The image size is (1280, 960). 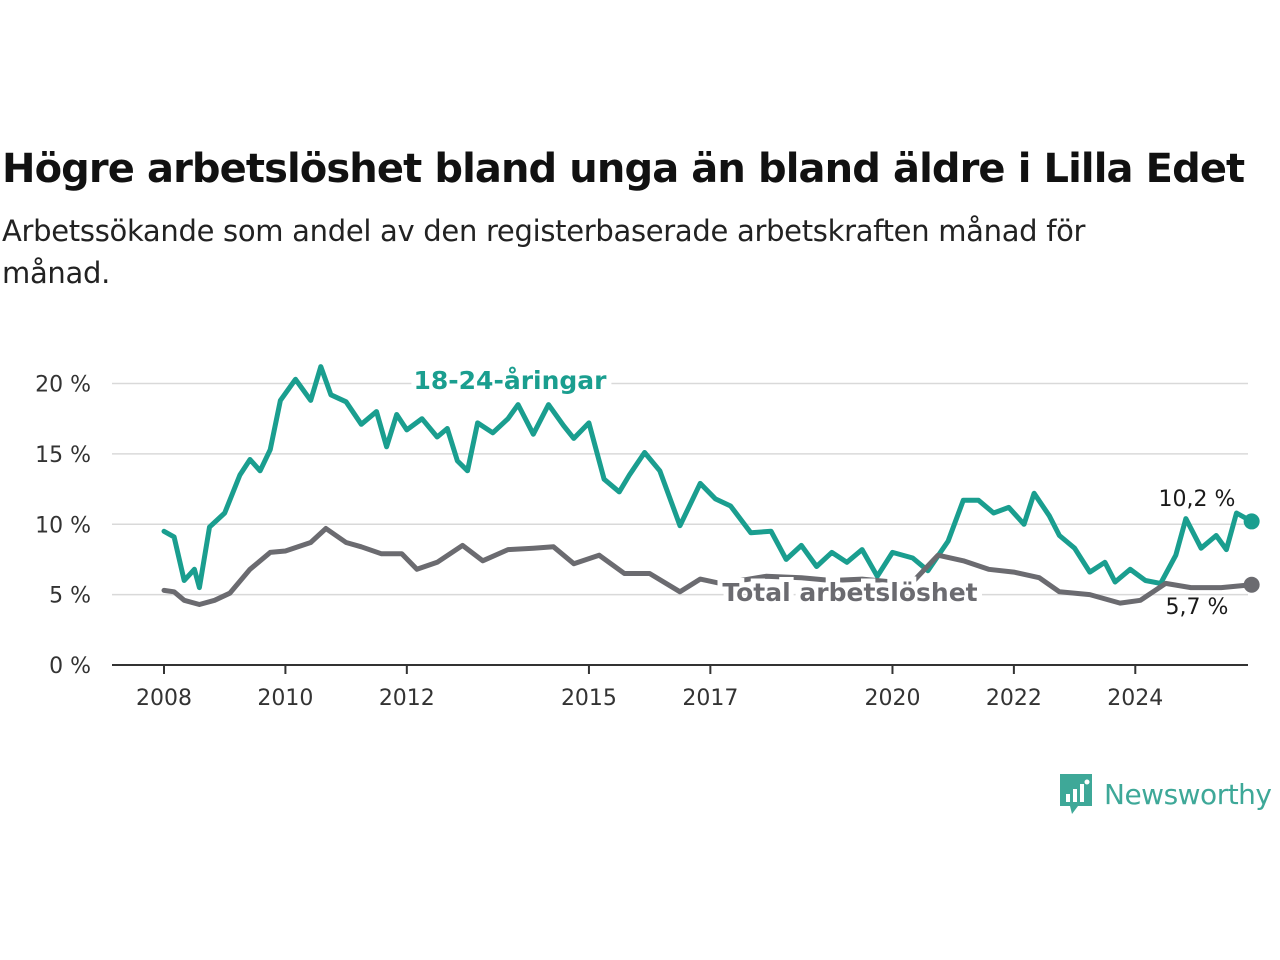 I want to click on x-tick-label: 2017, so click(x=710, y=698).